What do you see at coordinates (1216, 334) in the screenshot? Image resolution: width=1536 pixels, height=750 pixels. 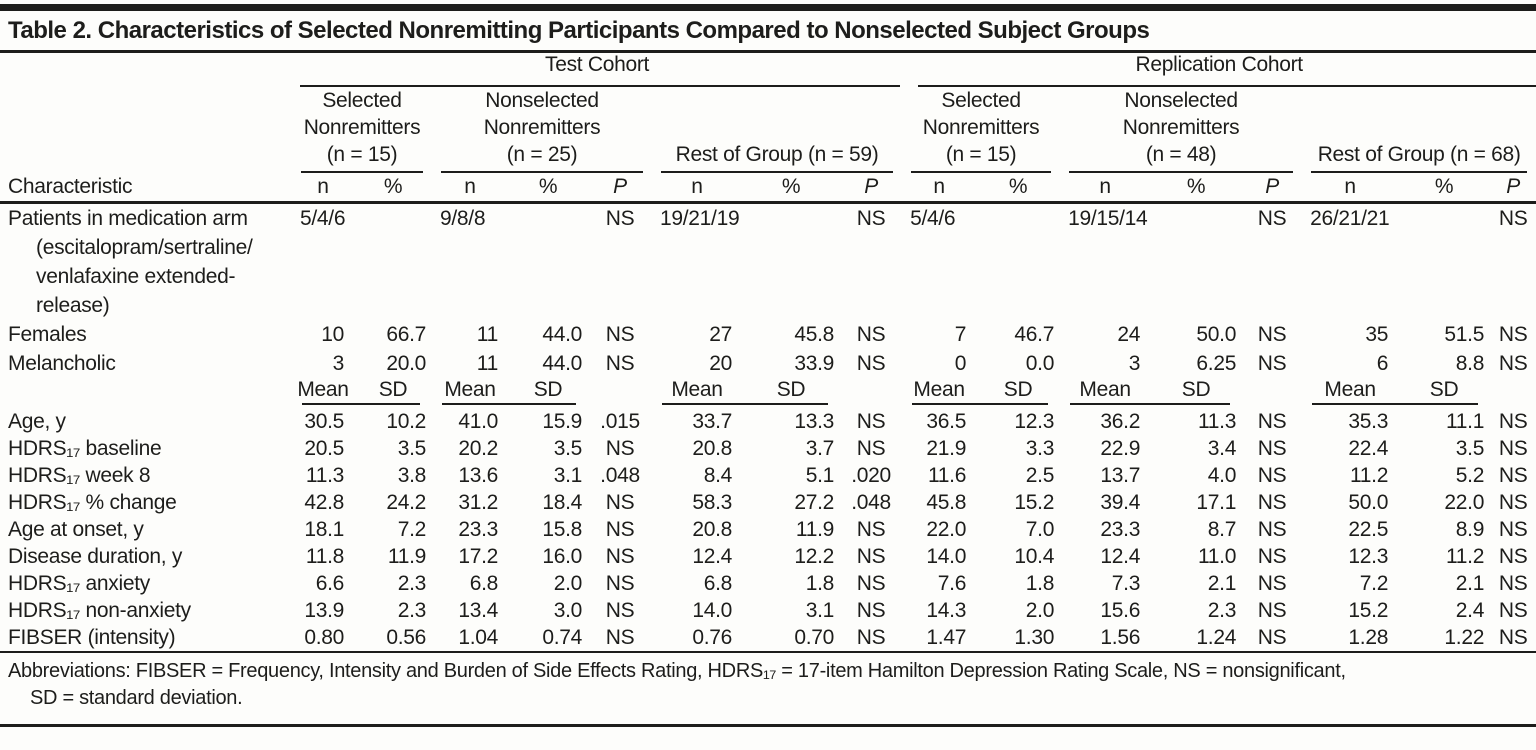 I see `cell-pct: 50.0` at bounding box center [1216, 334].